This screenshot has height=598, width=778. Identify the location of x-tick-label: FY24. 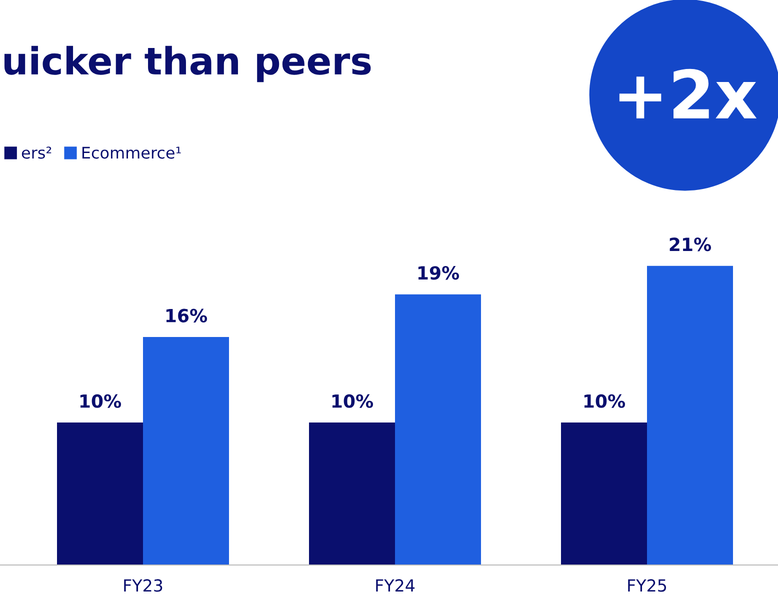
(395, 585).